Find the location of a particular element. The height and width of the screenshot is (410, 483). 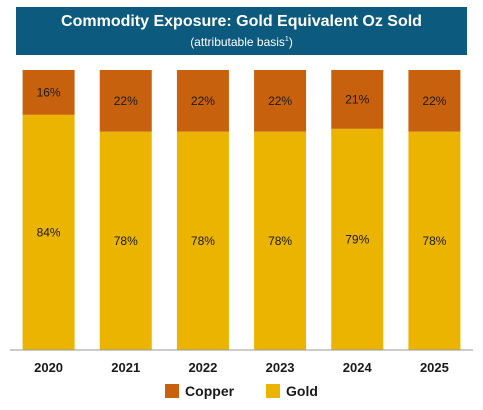

bar-gold-2021 is located at coordinates (125, 240).